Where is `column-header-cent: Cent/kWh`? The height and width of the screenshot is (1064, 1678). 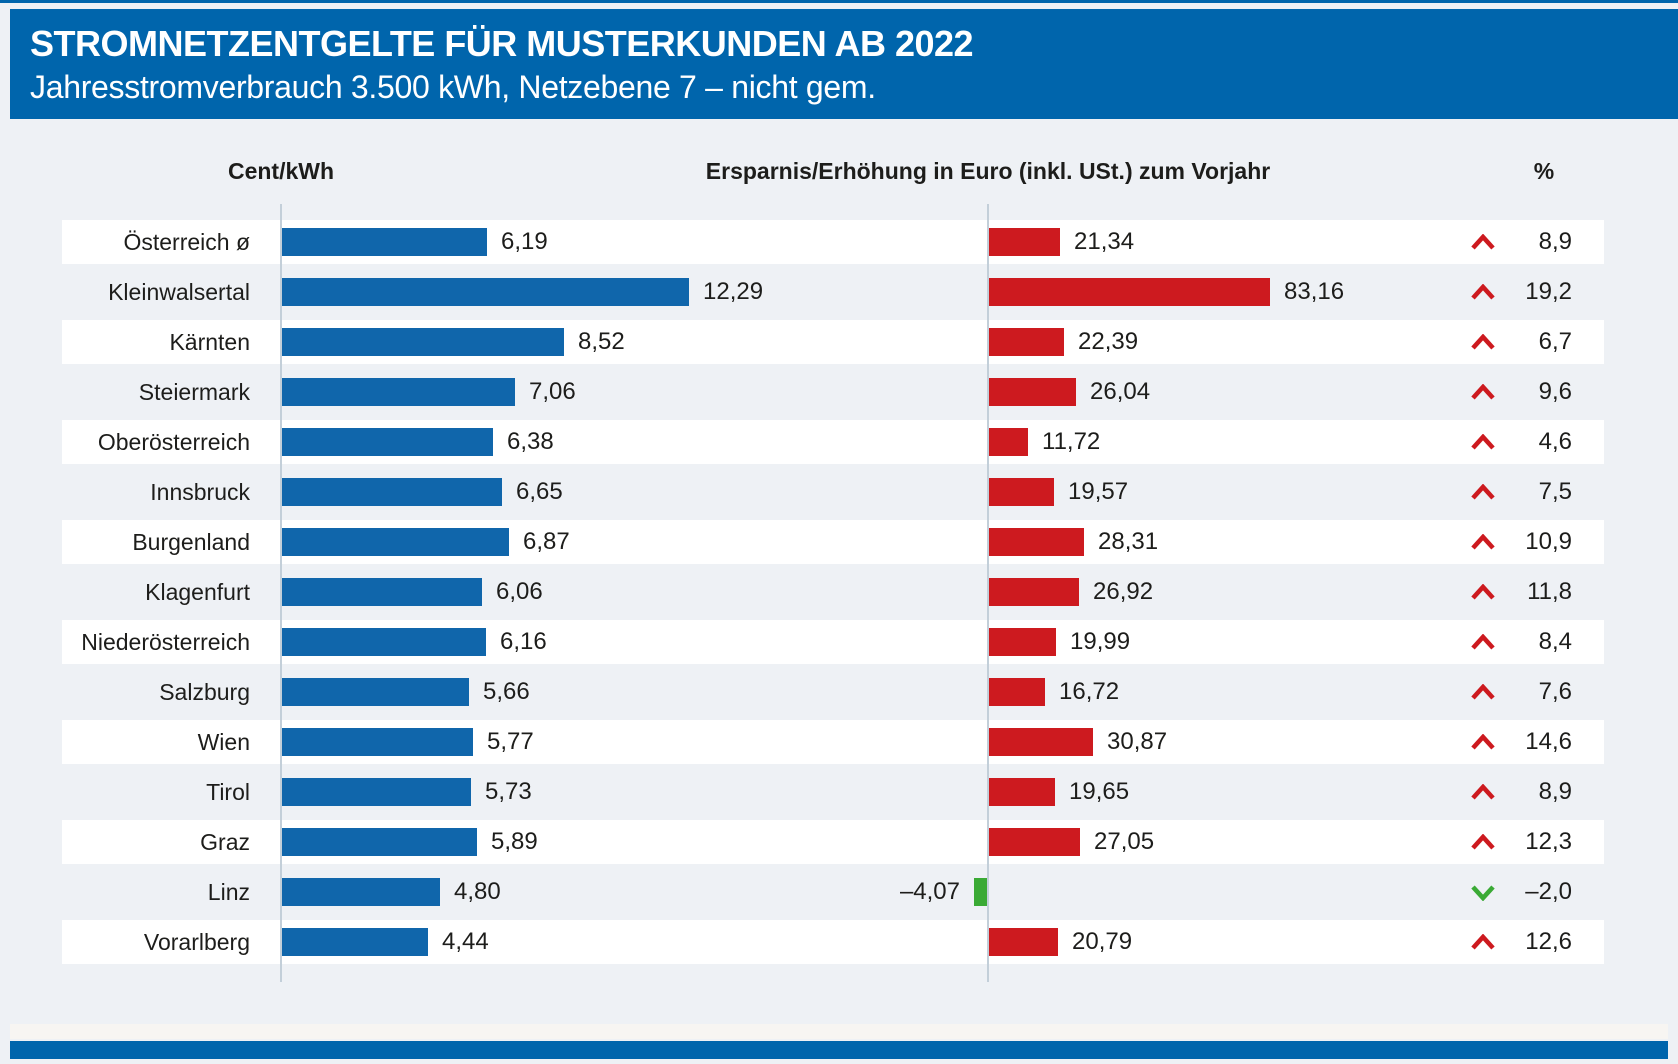
column-header-cent: Cent/kWh is located at coordinates (281, 171).